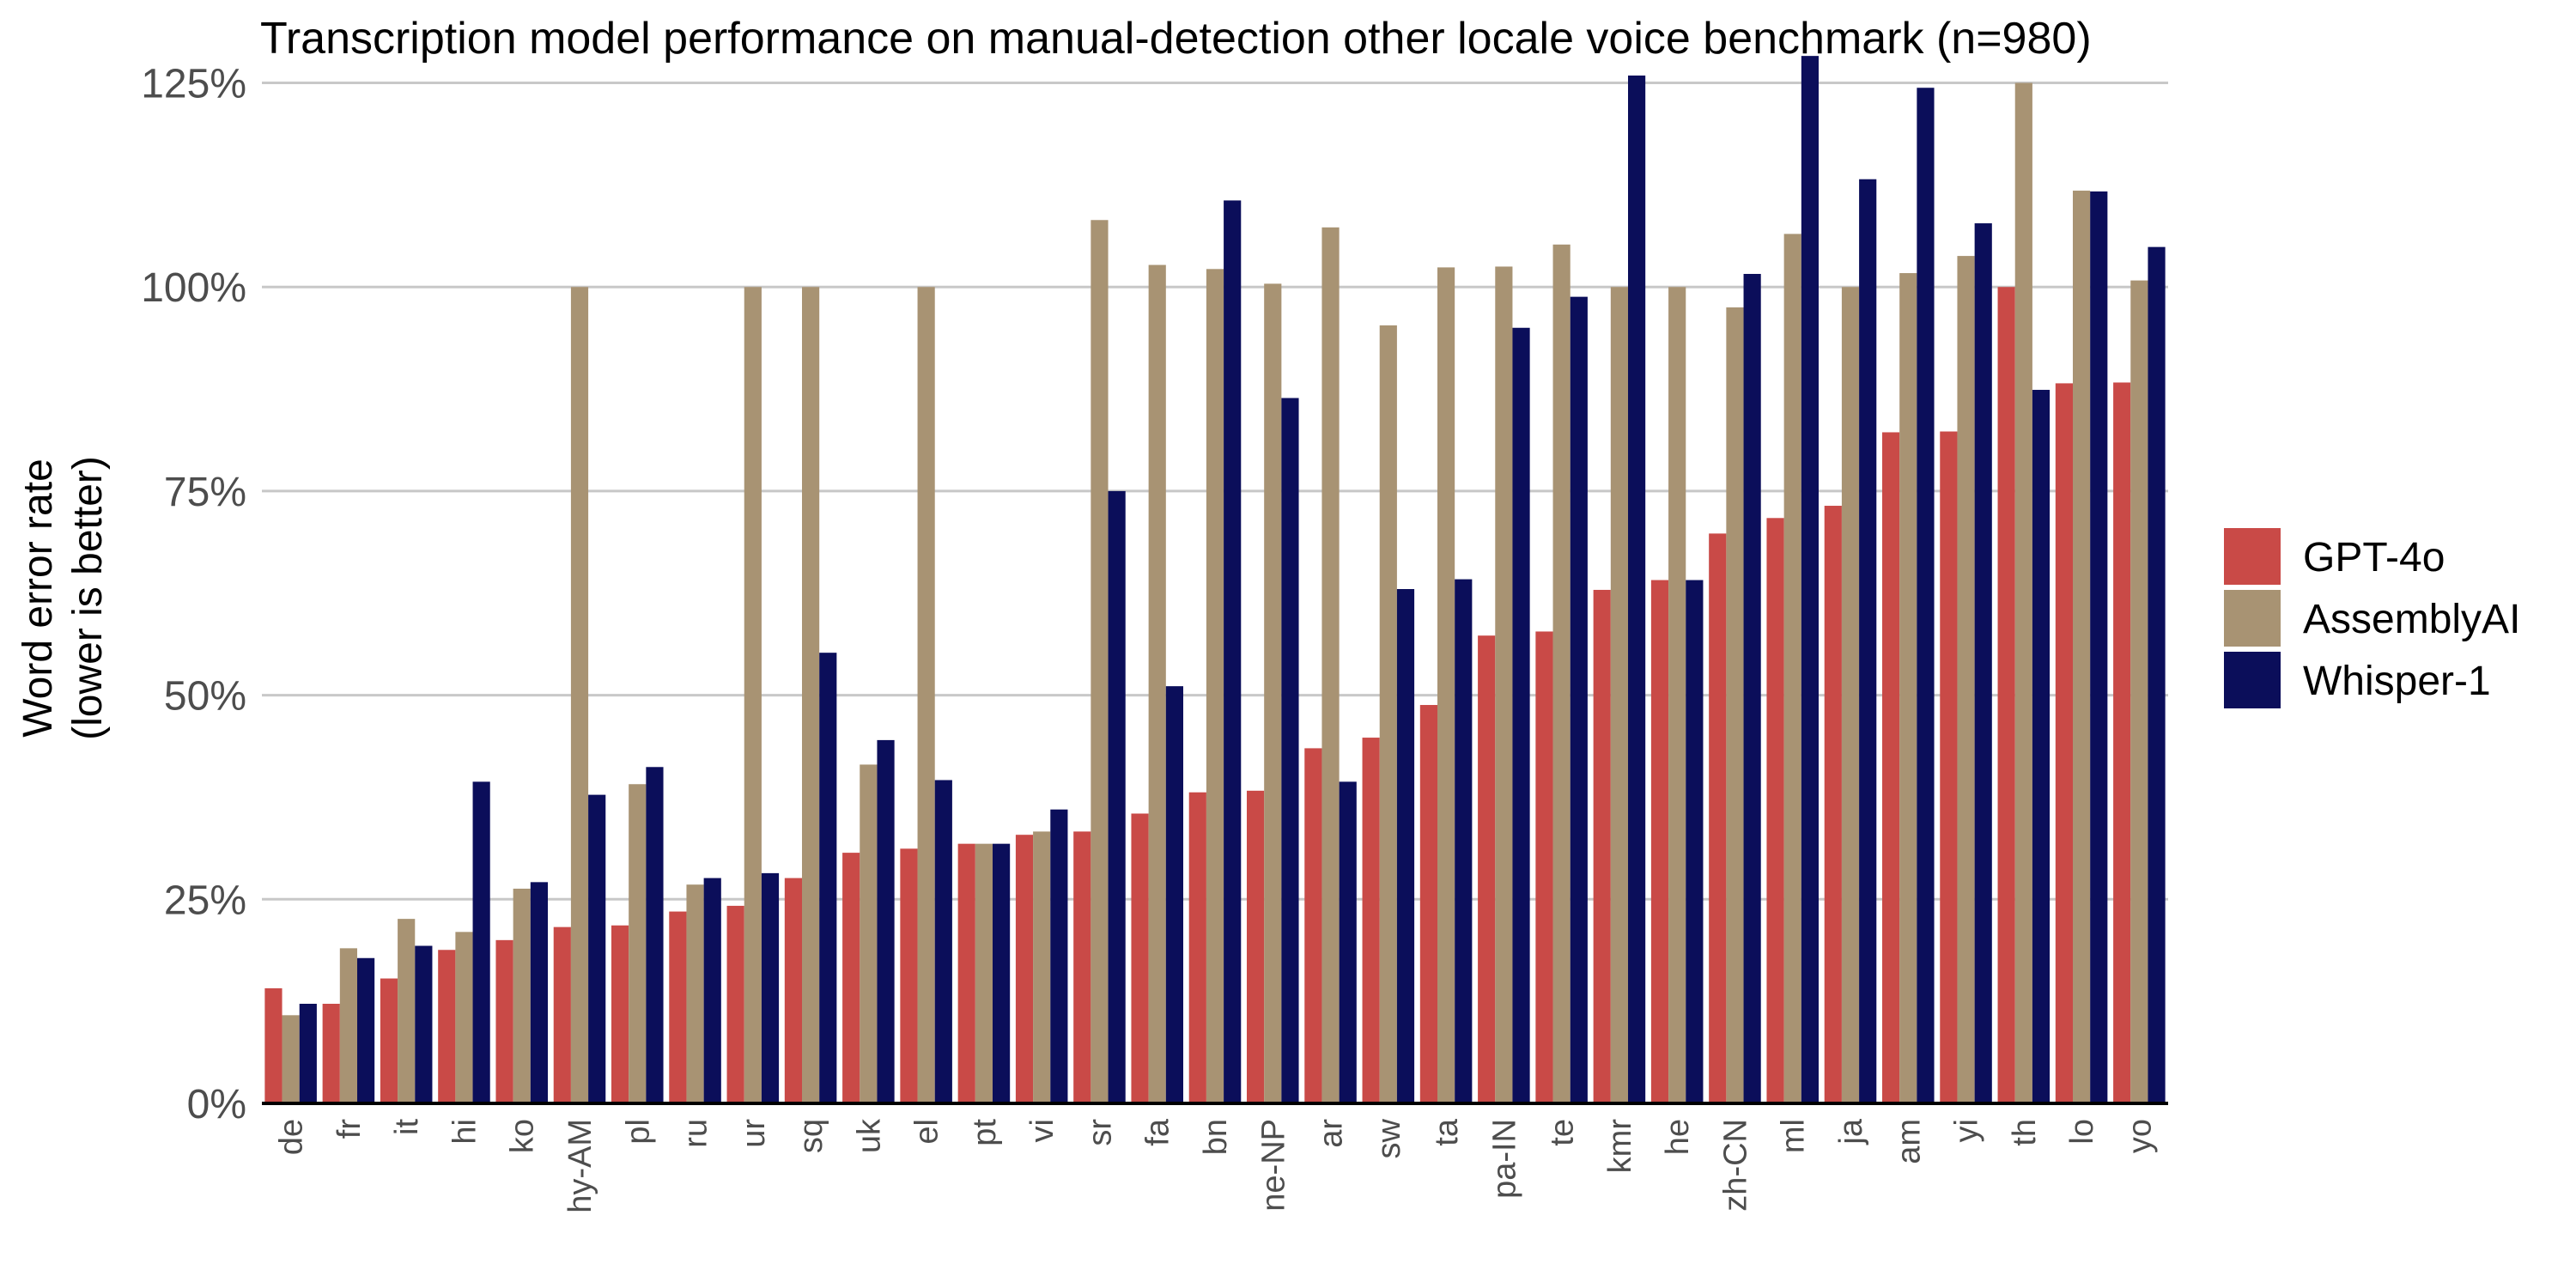 Image resolution: width=2576 pixels, height=1288 pixels. Describe the element at coordinates (1966, 680) in the screenshot. I see `bar-yi-AssemblyAI` at that location.